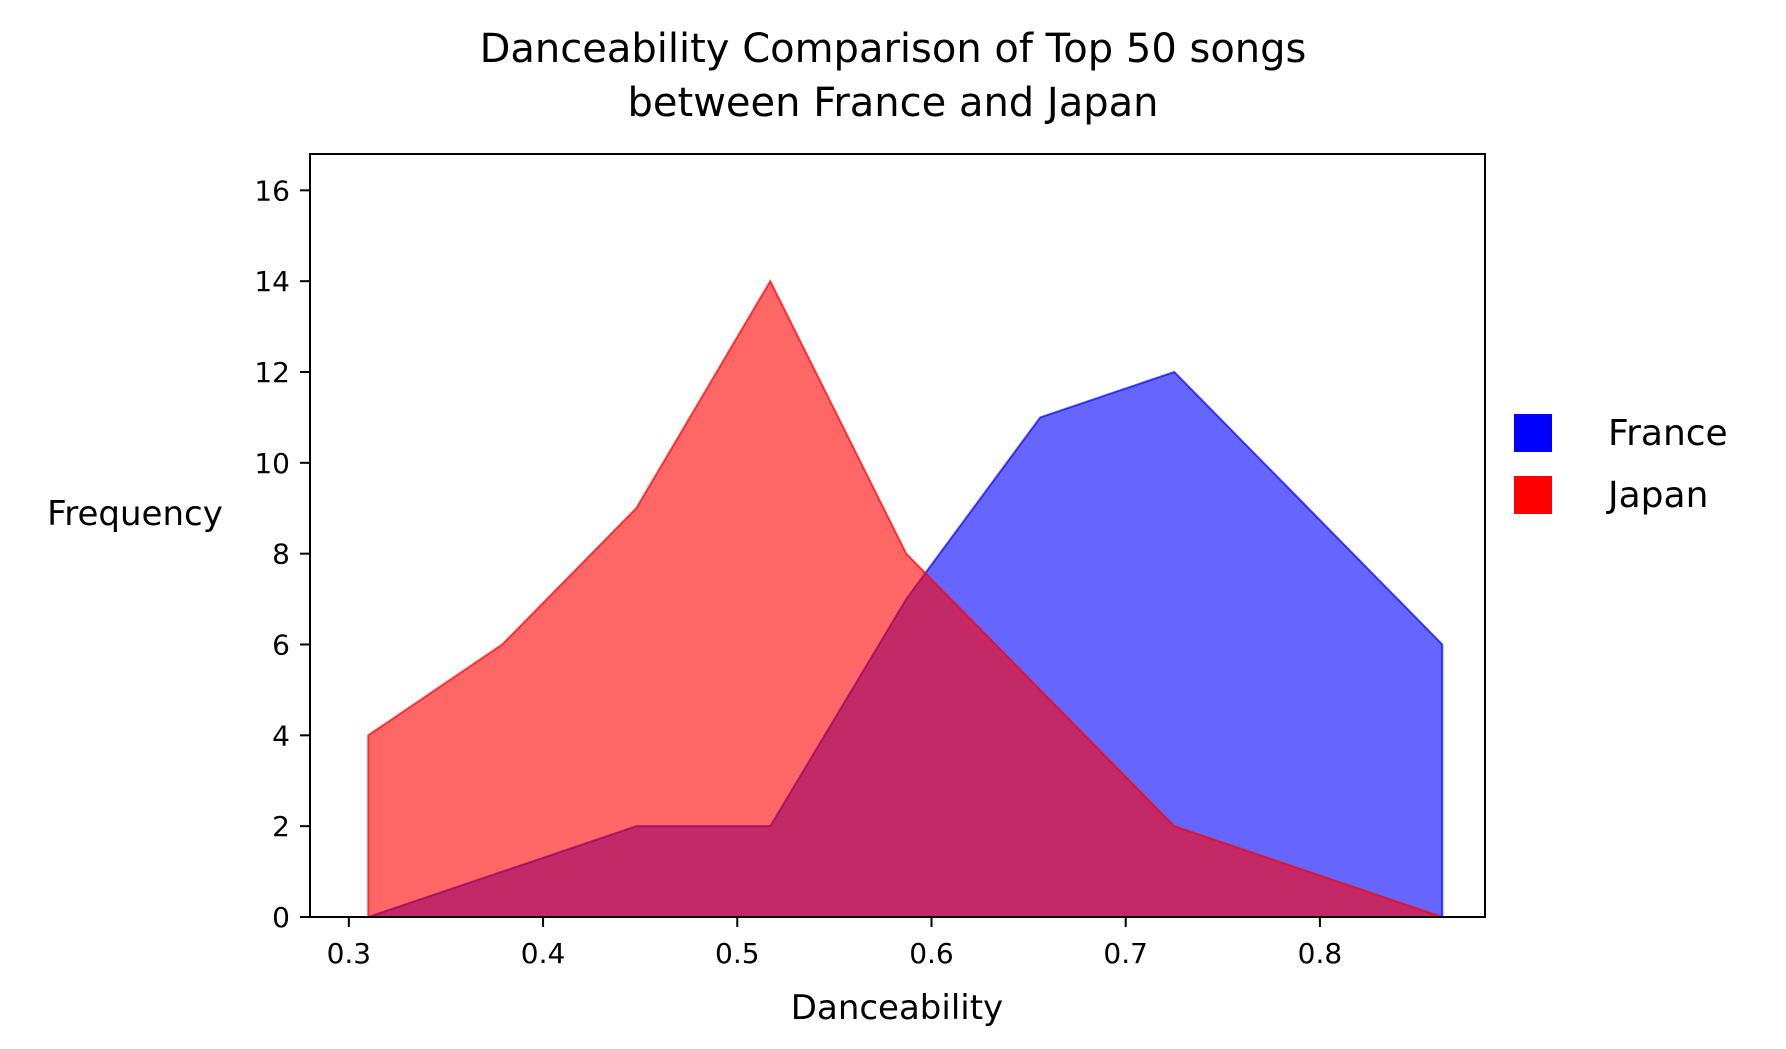 The height and width of the screenshot is (1049, 1786). I want to click on y-tick-label: 10, so click(272, 463).